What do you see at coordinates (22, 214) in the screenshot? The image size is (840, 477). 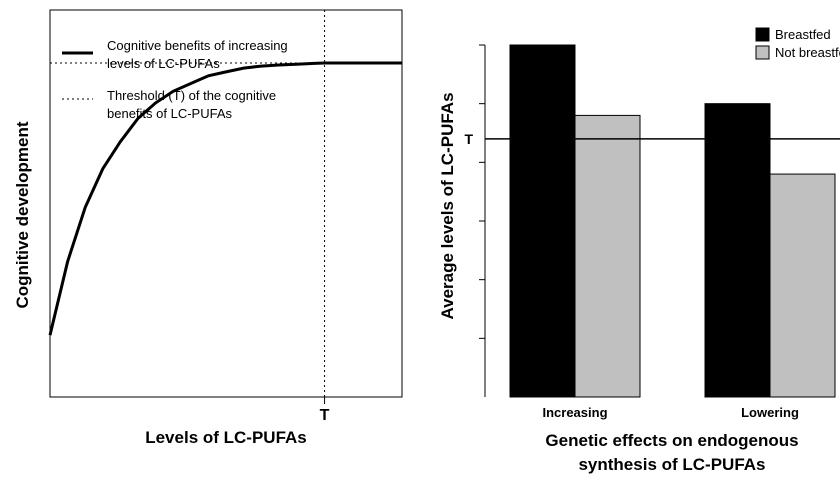 I see `left-y-axis-label: Cognitive development` at bounding box center [22, 214].